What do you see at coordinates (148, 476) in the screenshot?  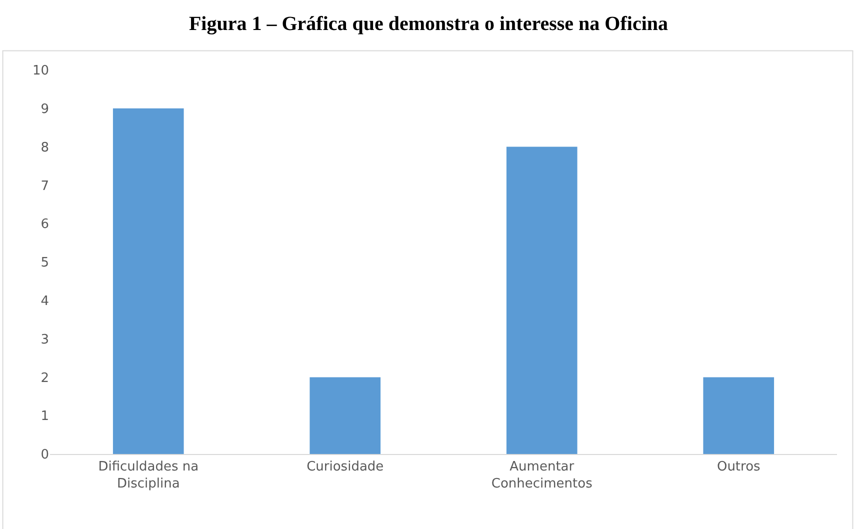 I see `x-tick-label: Dificuldades na Disciplina` at bounding box center [148, 476].